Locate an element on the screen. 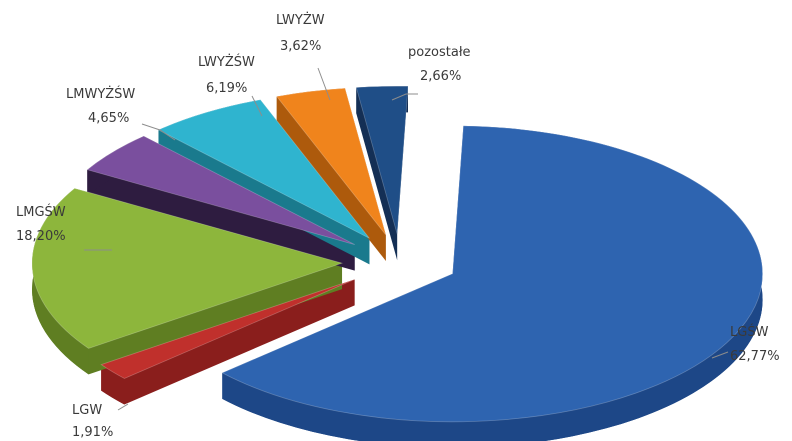  slice-label-lmgsw: LMGŚW is located at coordinates (41, 212).